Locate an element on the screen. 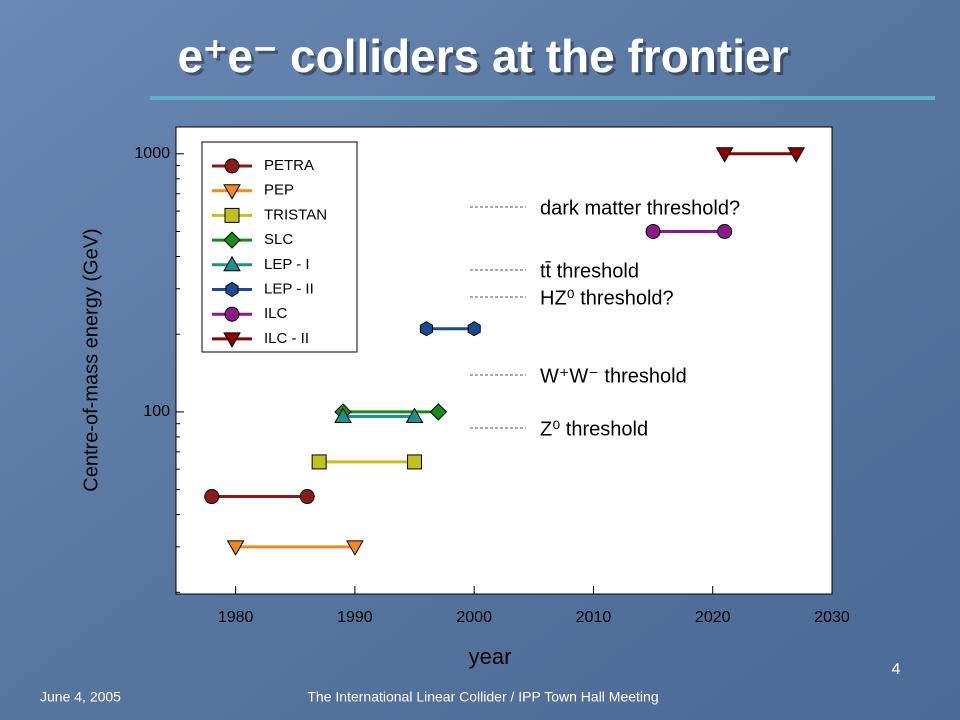 The height and width of the screenshot is (720, 960). annotation: dark matter threshold? is located at coordinates (640, 208).